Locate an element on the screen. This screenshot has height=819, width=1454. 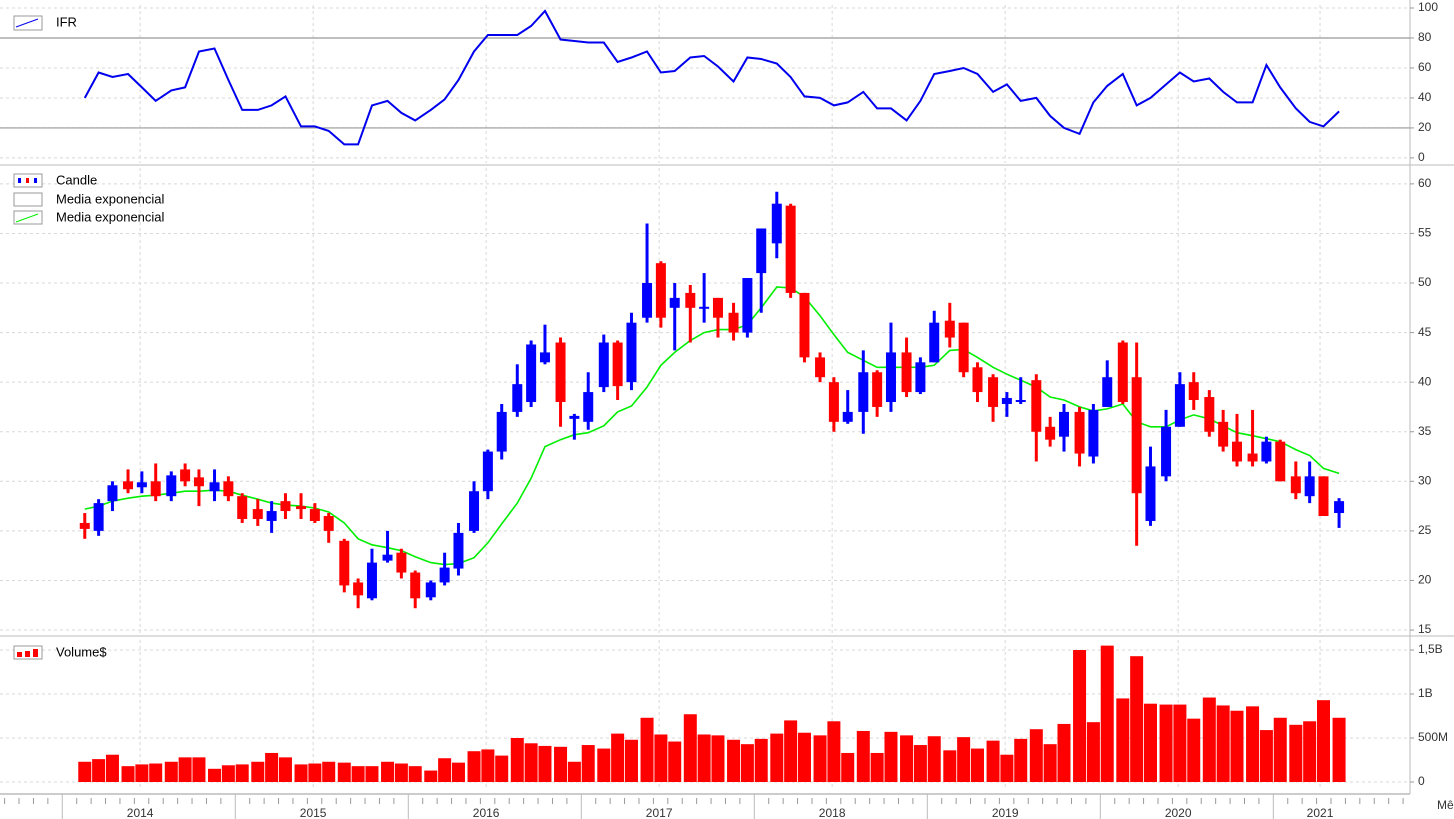
y-tick-label: 55 is located at coordinates (1425, 233).